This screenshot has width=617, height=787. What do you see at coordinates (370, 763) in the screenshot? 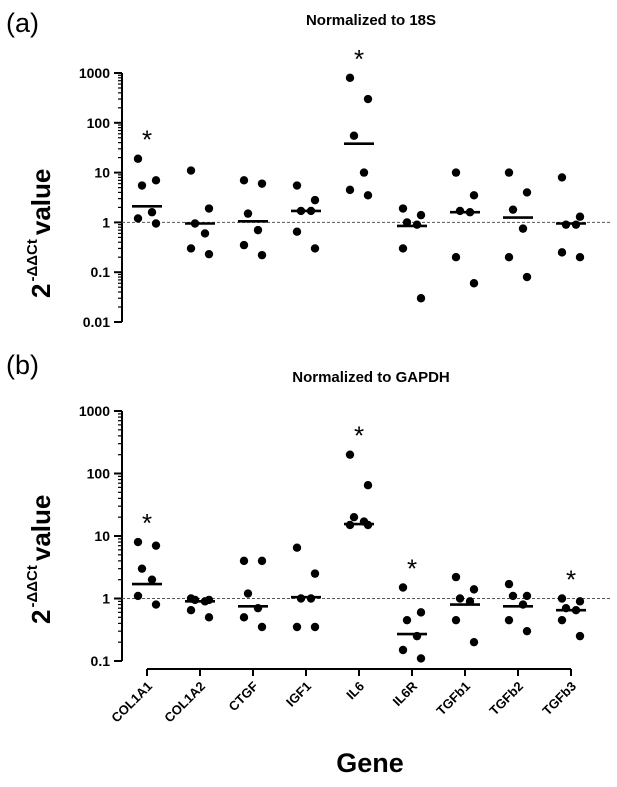
I see `x-axis-title: Gene` at bounding box center [370, 763].